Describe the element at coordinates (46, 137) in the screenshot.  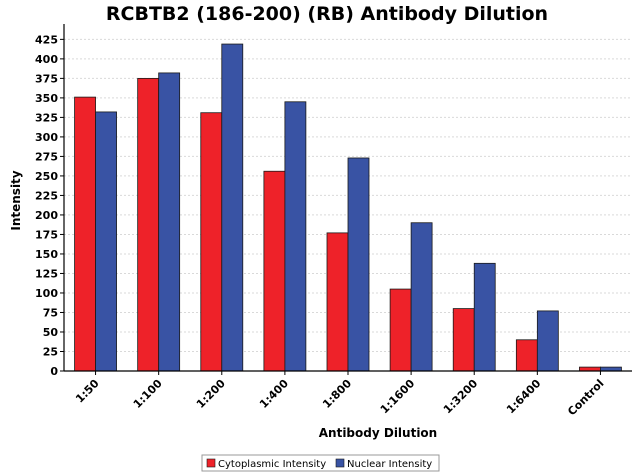
I see `y-tick-label: 300` at that location.